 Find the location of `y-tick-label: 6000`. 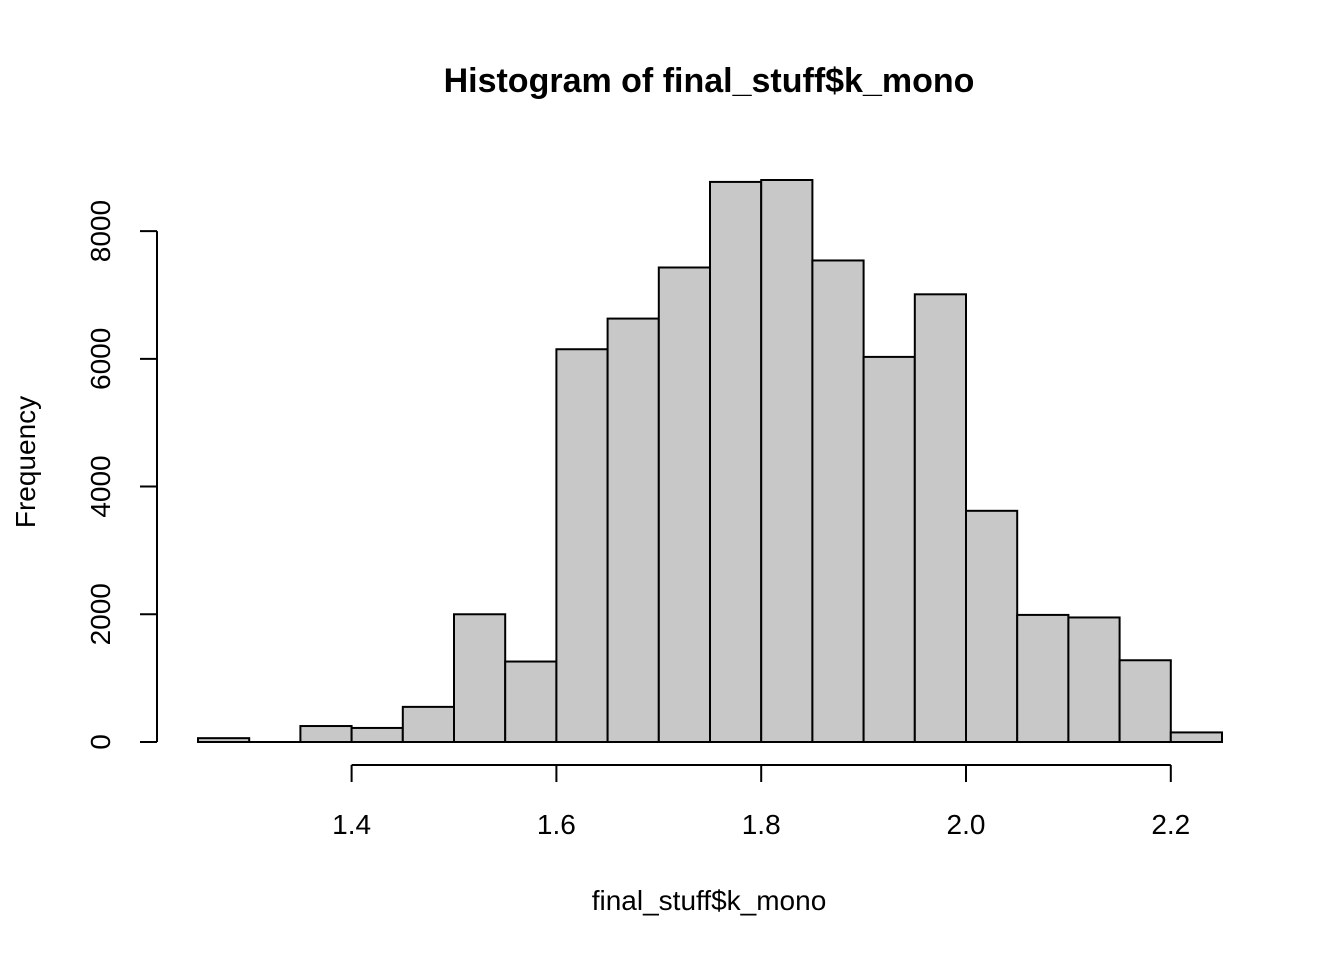

y-tick-label: 6000 is located at coordinates (100, 359).